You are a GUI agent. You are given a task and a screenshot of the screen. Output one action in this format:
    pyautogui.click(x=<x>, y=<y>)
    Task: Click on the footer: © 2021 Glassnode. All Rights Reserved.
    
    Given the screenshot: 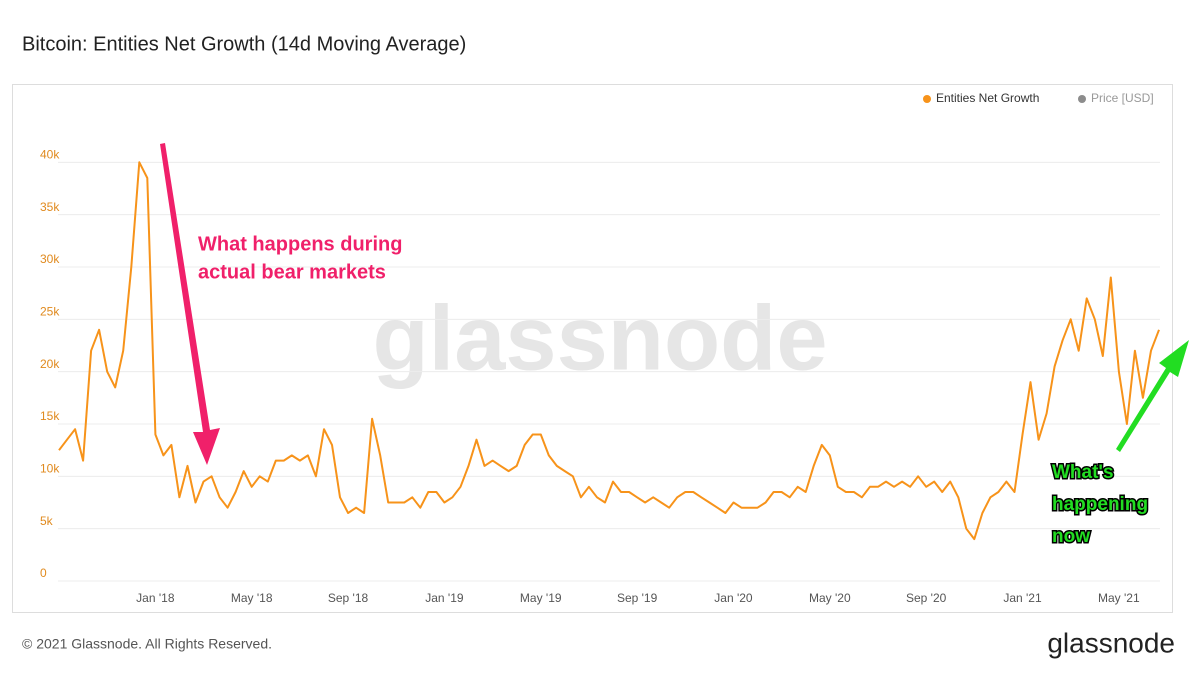 What is the action you would take?
    pyautogui.click(x=147, y=644)
    